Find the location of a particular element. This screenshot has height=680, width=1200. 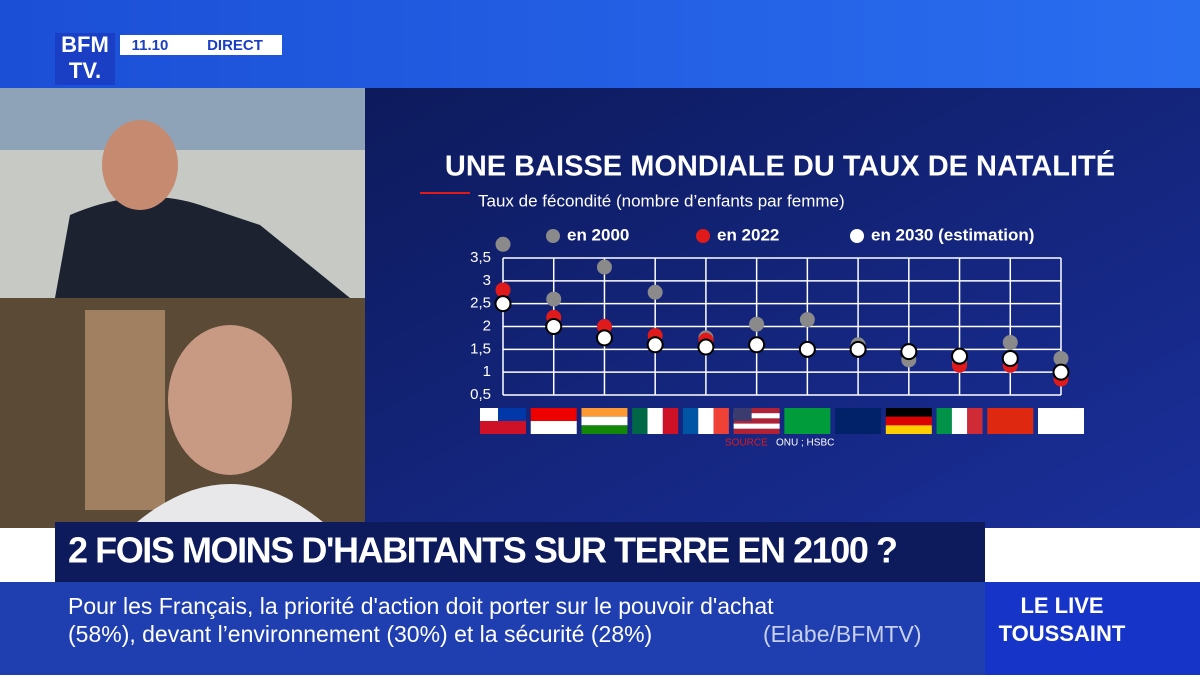

show-box is located at coordinates (1092, 628).